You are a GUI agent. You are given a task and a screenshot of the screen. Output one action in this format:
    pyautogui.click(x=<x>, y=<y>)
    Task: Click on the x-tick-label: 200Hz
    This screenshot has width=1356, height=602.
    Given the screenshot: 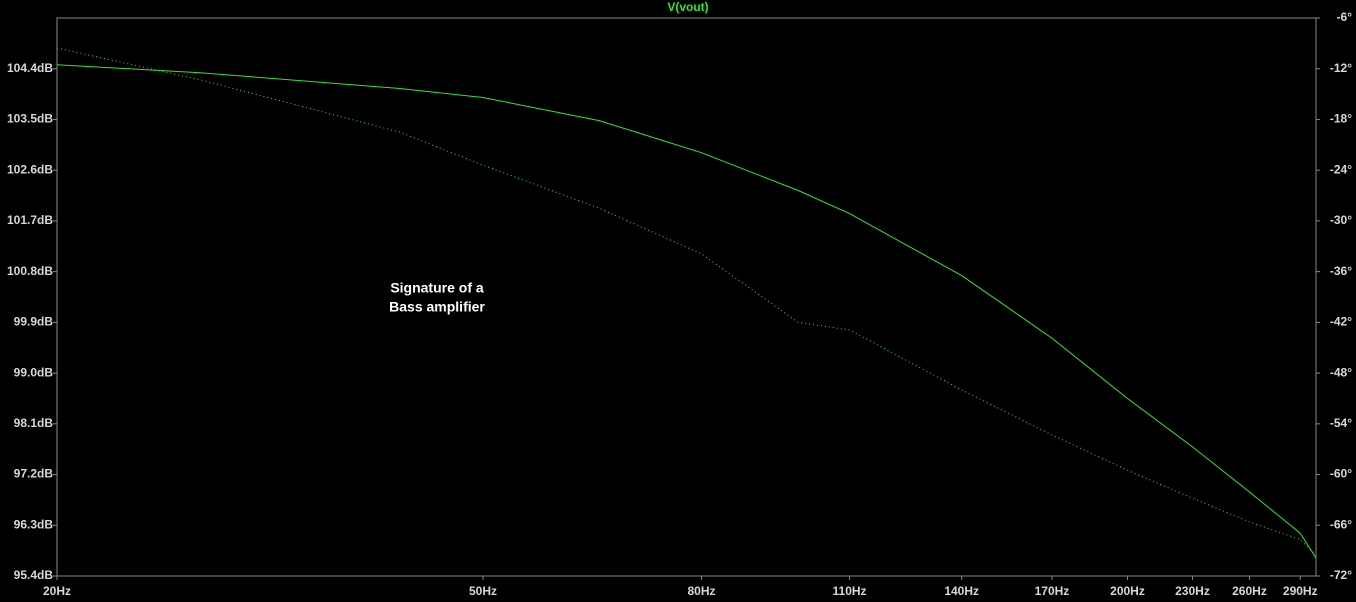 What is the action you would take?
    pyautogui.click(x=1127, y=591)
    